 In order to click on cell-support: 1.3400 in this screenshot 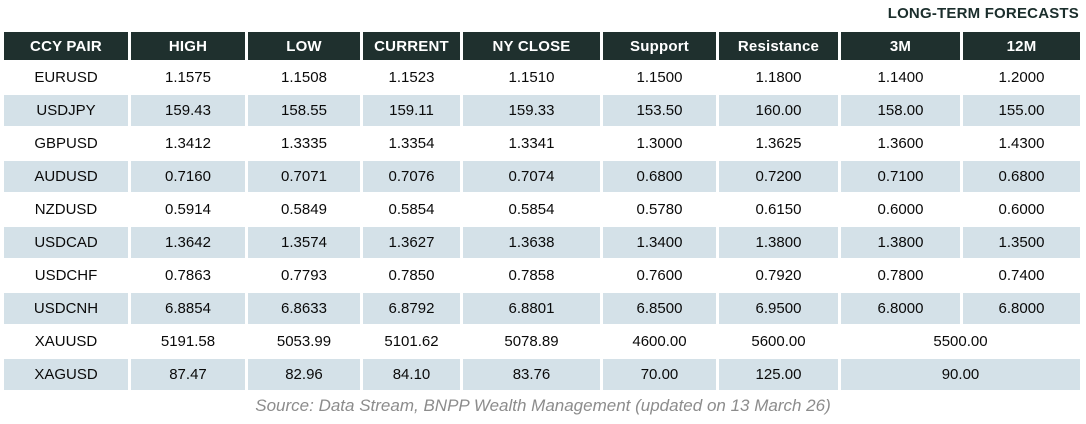, I will do `click(659, 242)`.